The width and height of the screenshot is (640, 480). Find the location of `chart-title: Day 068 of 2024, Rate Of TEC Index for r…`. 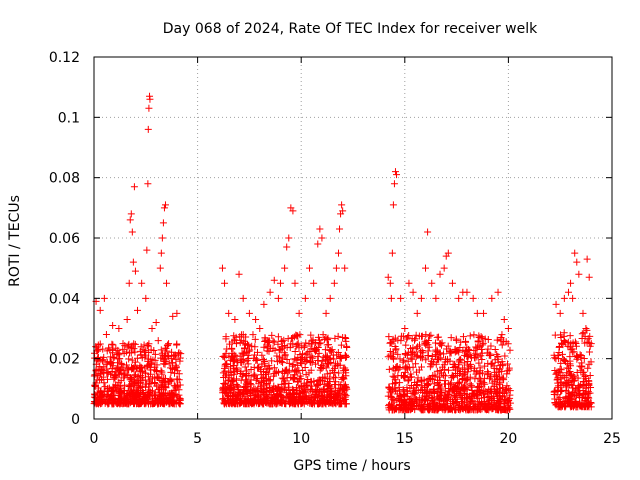

chart-title: Day 068 of 2024, Rate Of TEC Index for r… is located at coordinates (350, 29).